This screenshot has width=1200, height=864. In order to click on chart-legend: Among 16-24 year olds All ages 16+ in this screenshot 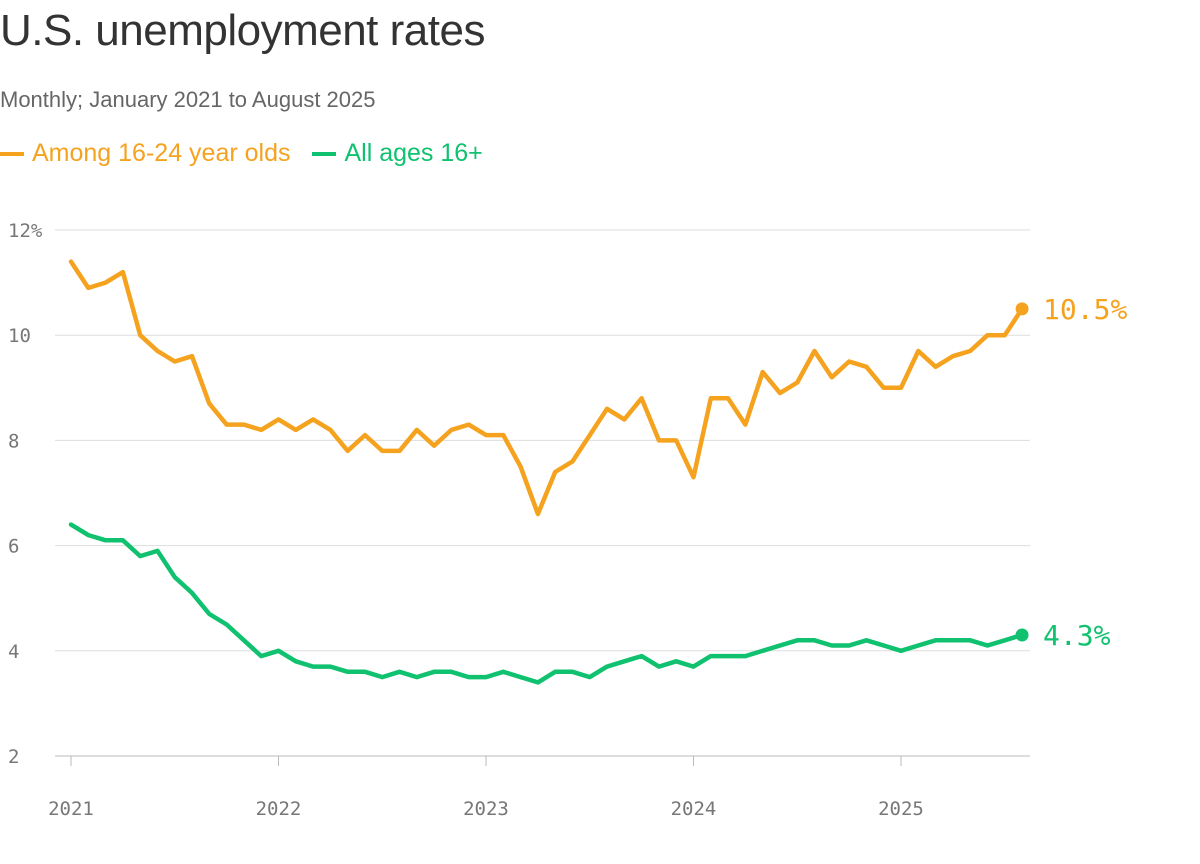, I will do `click(252, 153)`.